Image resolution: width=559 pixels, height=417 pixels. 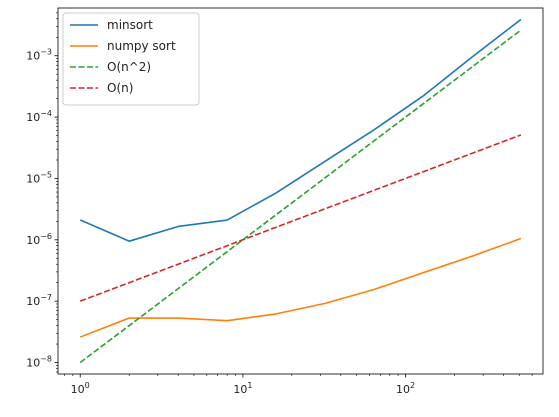 I want to click on legend-label: O(n), so click(x=120, y=88).